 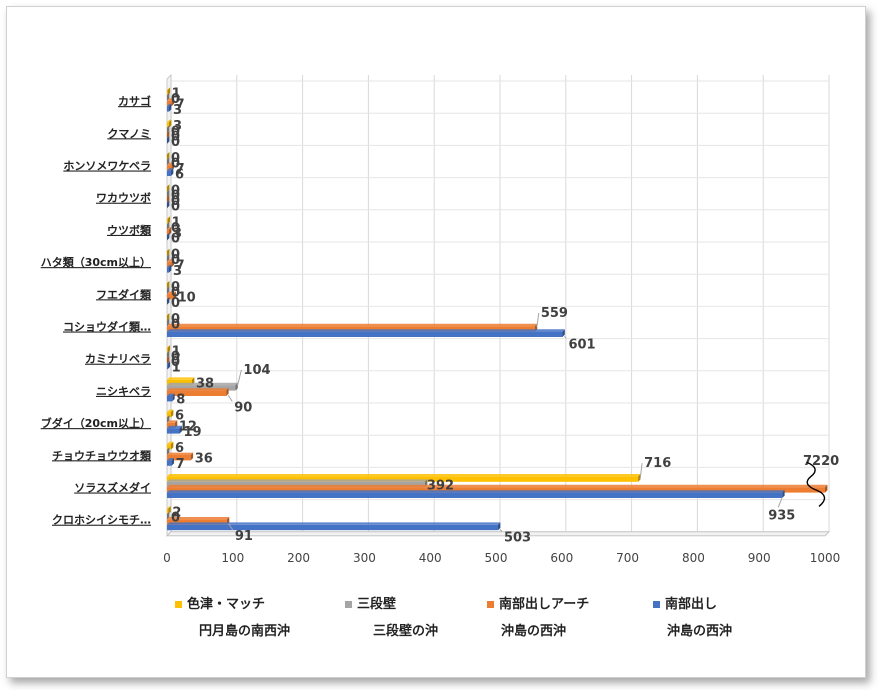 What do you see at coordinates (256, 370) in the screenshot?
I see `data-label: 104` at bounding box center [256, 370].